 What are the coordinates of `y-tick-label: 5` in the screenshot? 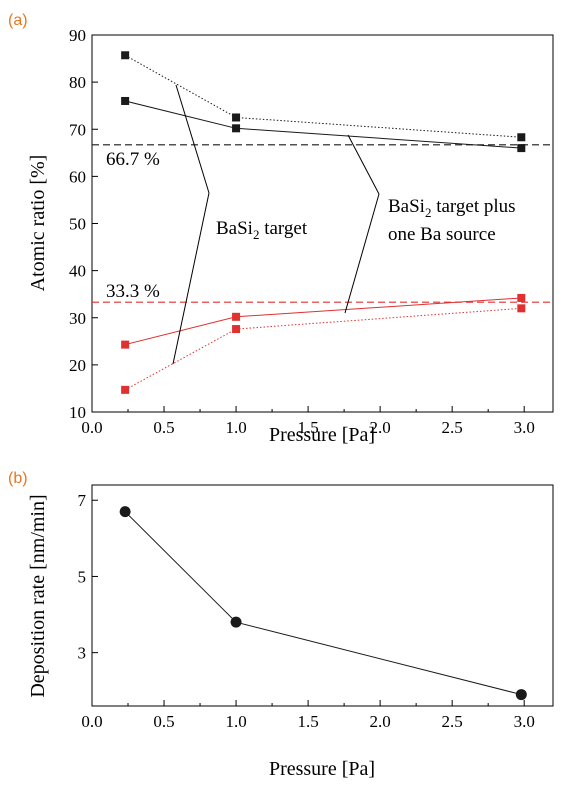 It's located at (82, 576).